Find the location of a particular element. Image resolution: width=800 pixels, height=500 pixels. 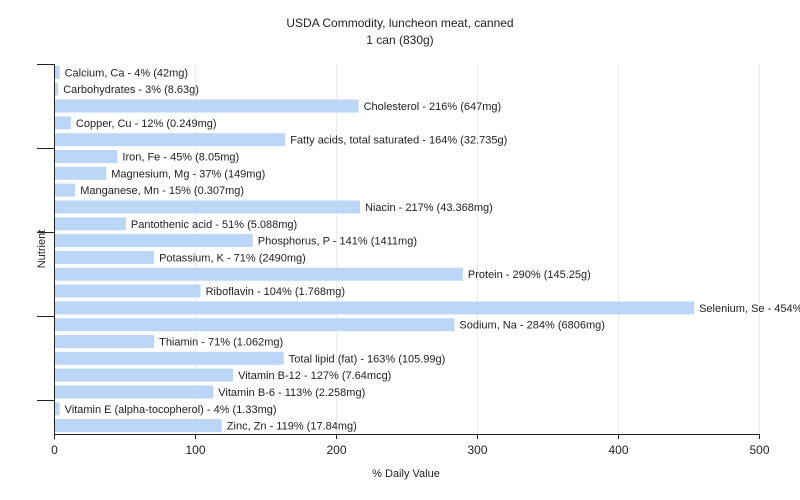

x-tick-label: 500 is located at coordinates (759, 450).